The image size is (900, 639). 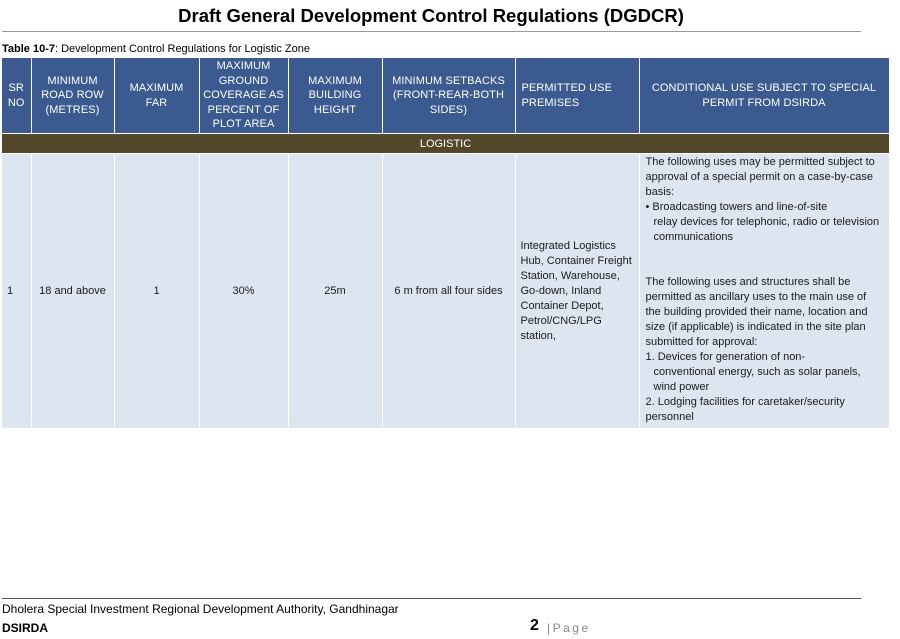 I want to click on page-label: |Page, so click(x=569, y=628).